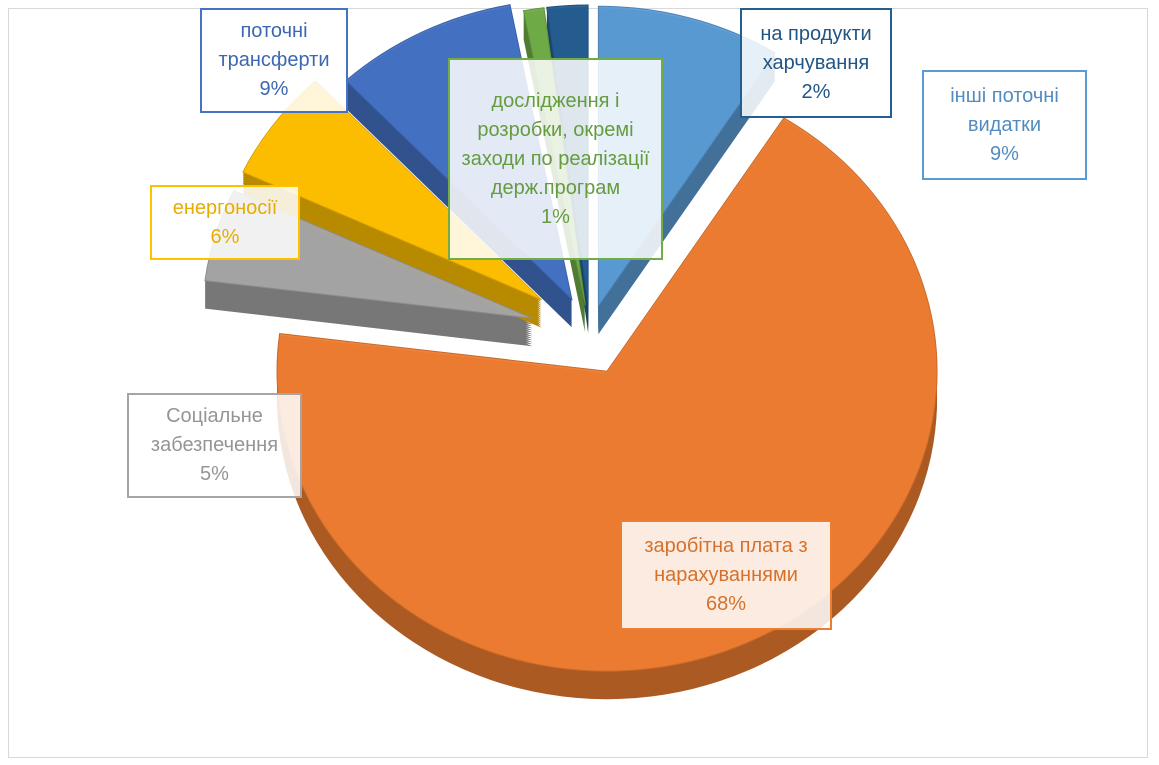 This screenshot has width=1159, height=765. Describe the element at coordinates (726, 560) in the screenshot. I see `category-label: заробітна плата з нарахуваннями` at that location.